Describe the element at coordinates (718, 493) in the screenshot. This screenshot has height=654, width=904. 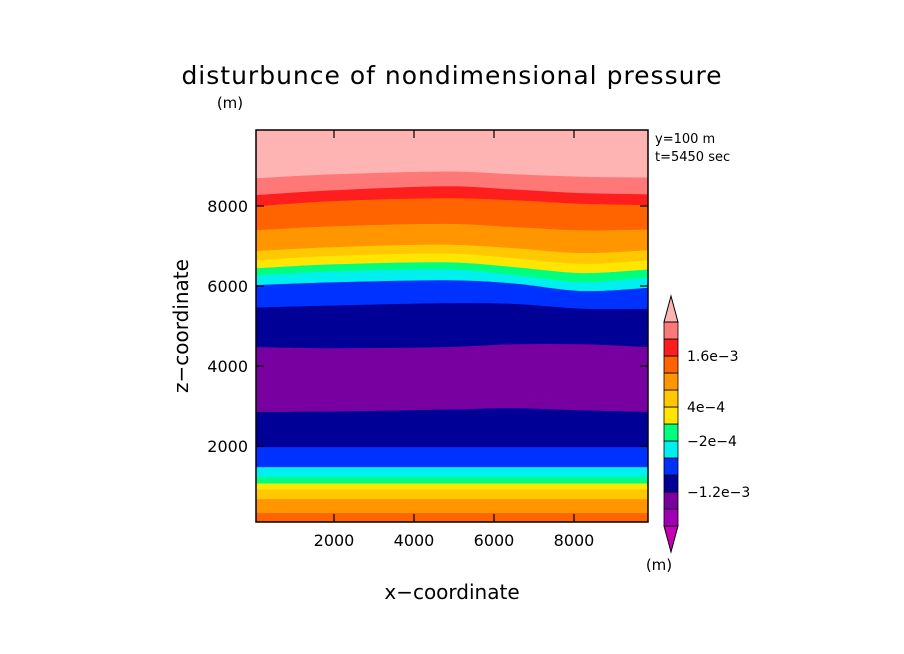
I see `colorbar-label: −1.2e−3` at that location.